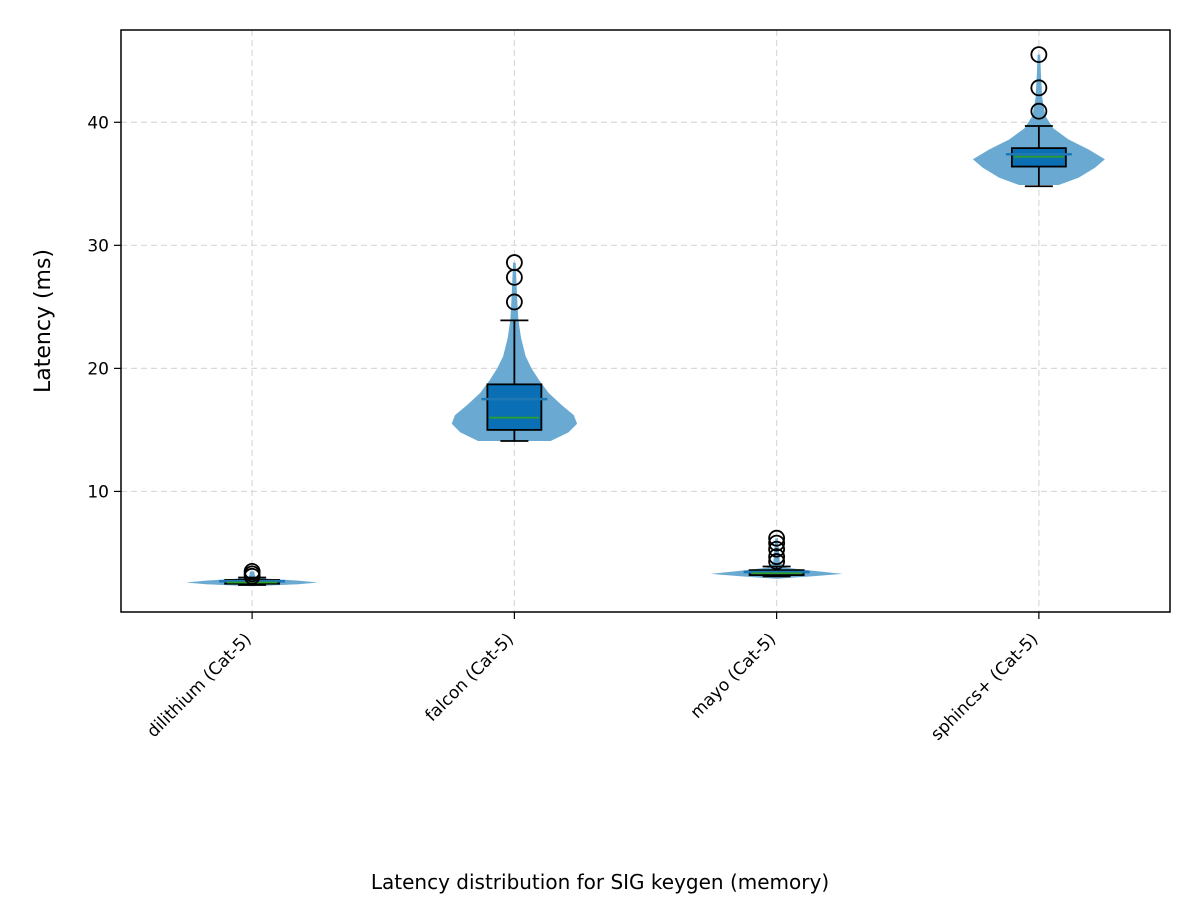  What do you see at coordinates (98, 123) in the screenshot?
I see `y-tick-label: 40` at bounding box center [98, 123].